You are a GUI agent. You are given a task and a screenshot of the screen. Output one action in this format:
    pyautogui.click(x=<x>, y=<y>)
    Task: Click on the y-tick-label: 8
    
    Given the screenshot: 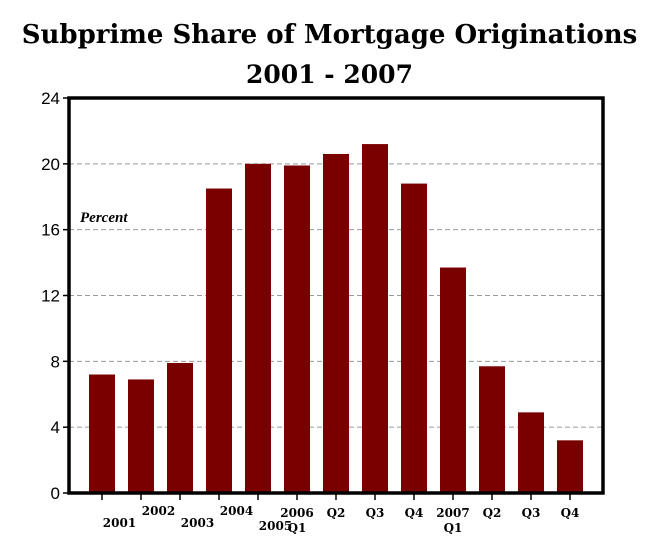 What is the action you would take?
    pyautogui.click(x=55, y=361)
    